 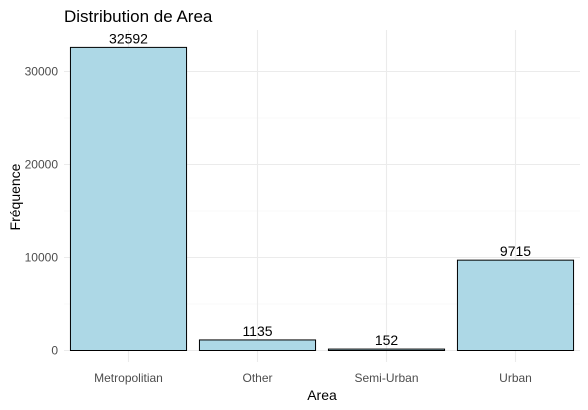 I want to click on y-tick-label: 20000, so click(x=42, y=165).